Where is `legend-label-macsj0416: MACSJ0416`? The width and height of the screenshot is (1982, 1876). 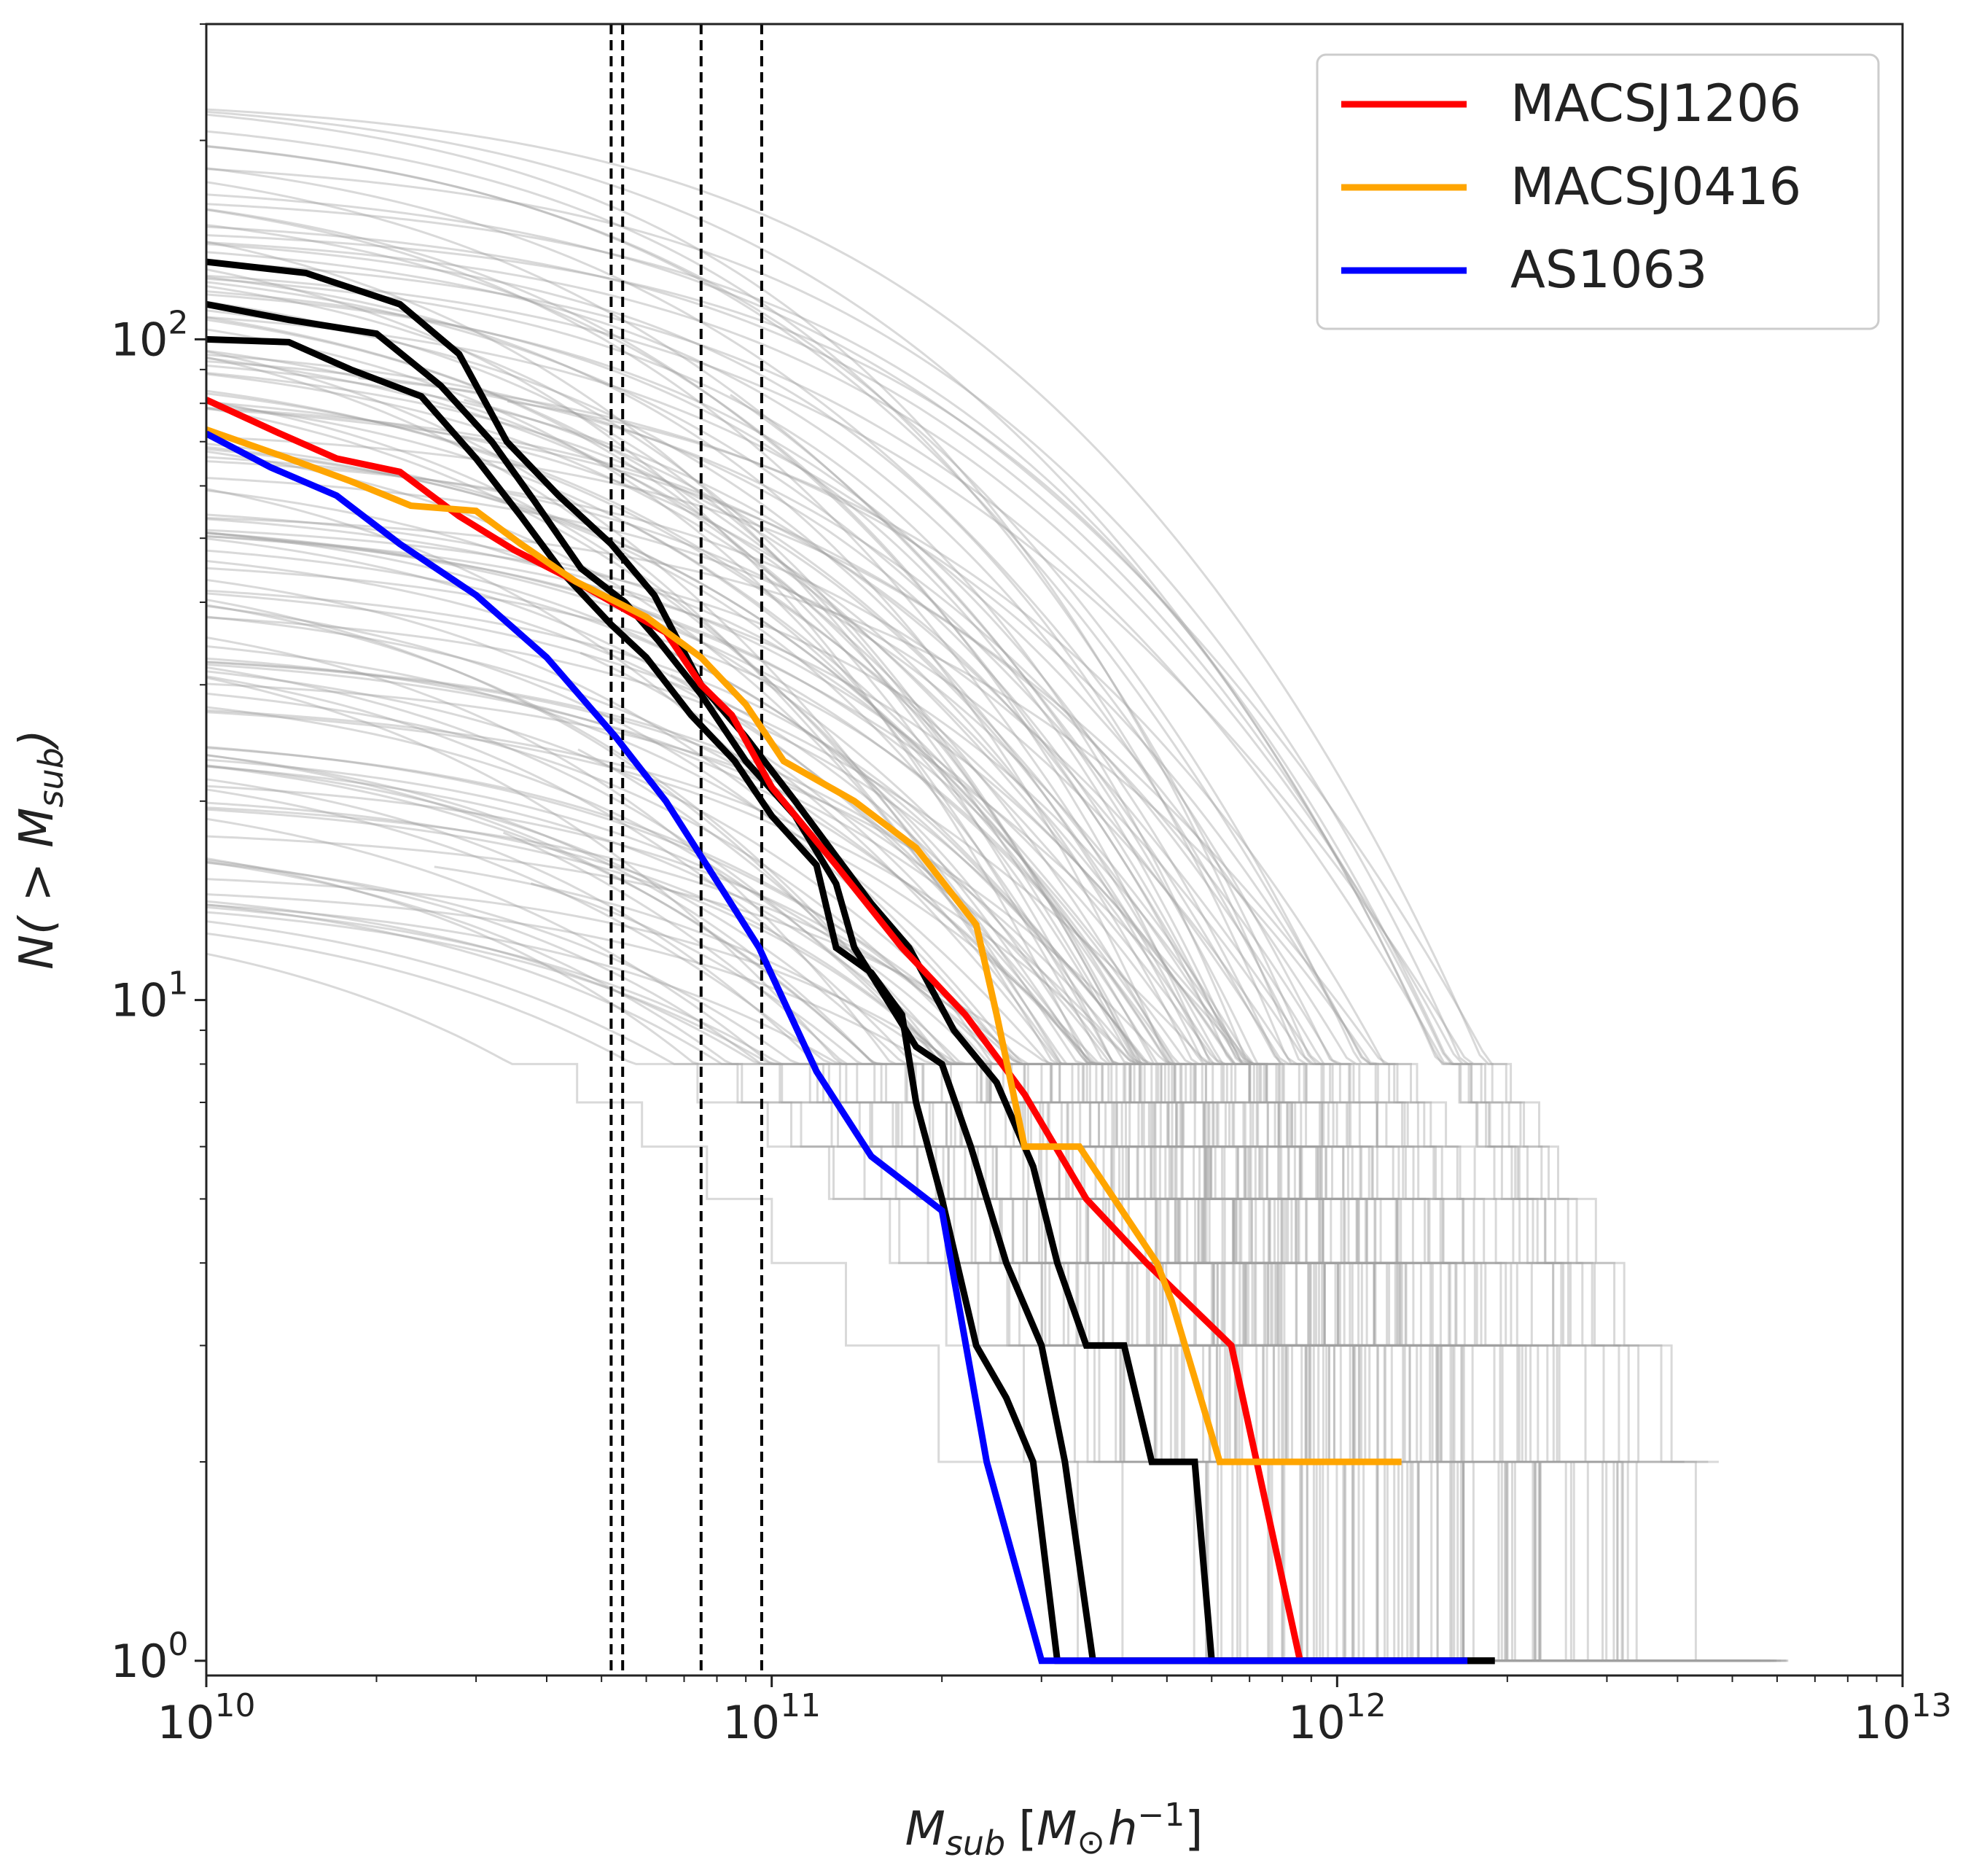 legend-label-macsj0416: MACSJ0416 is located at coordinates (1655, 187).